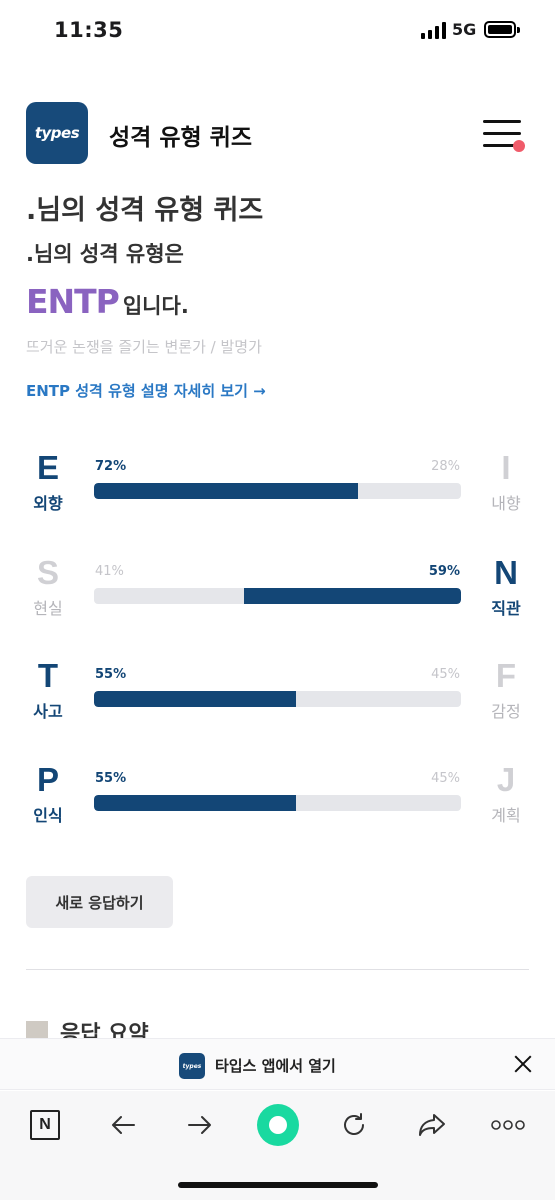 Image resolution: width=555 pixels, height=1200 pixels. Describe the element at coordinates (506, 711) in the screenshot. I see `trait-right-word: 감정` at that location.